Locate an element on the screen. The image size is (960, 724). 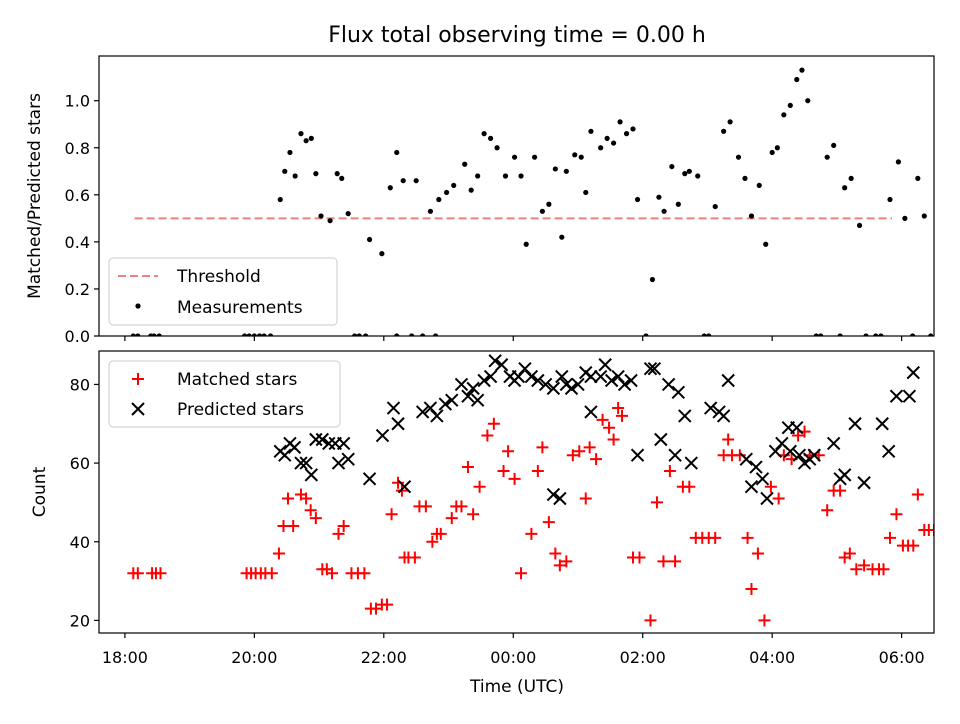
x-tick-label: 02:00 is located at coordinates (643, 657).